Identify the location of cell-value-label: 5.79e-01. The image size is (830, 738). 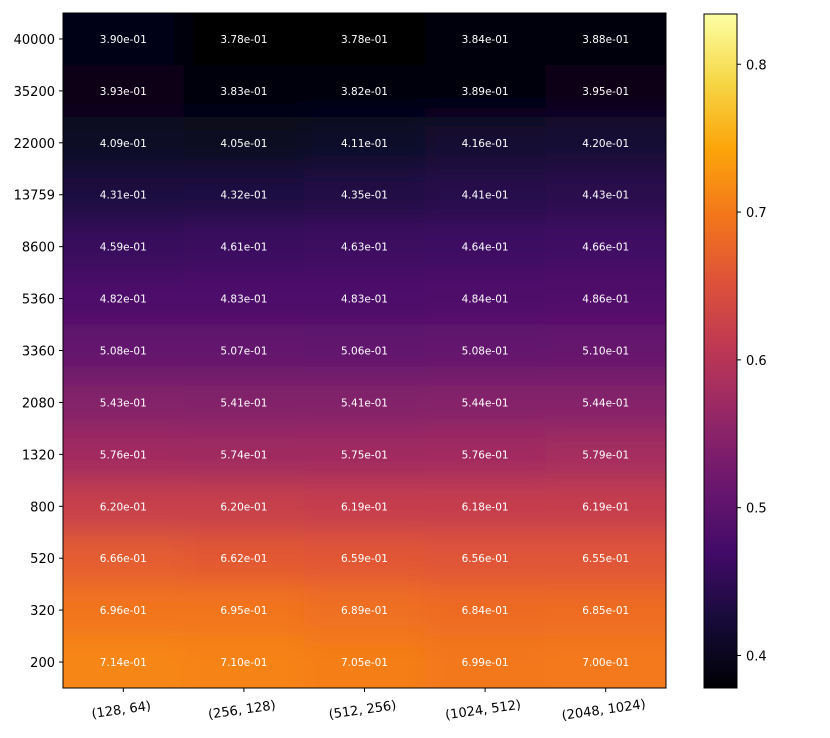
(605, 455).